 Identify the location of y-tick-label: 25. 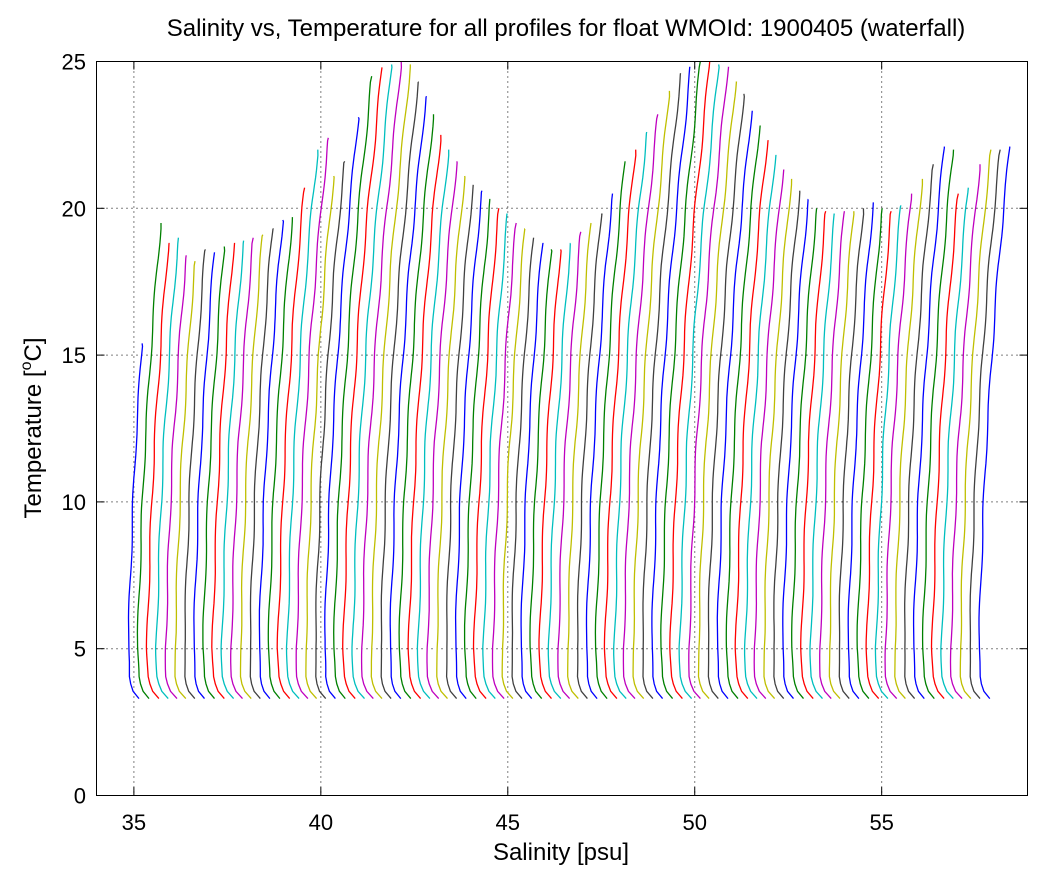
(74, 62).